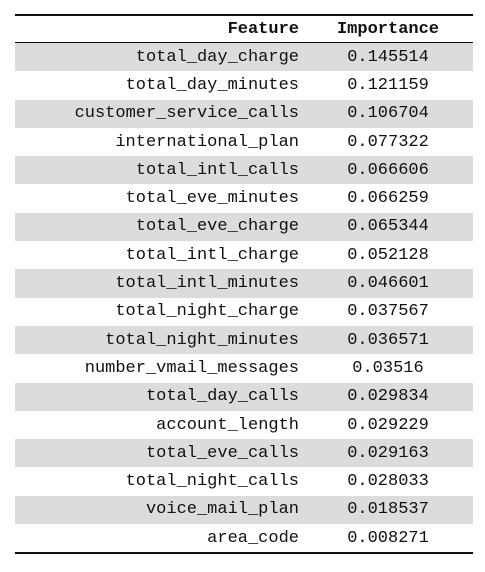 This screenshot has width=485, height=572. Describe the element at coordinates (212, 255) in the screenshot. I see `cell-feature: total_intl_charge` at that location.